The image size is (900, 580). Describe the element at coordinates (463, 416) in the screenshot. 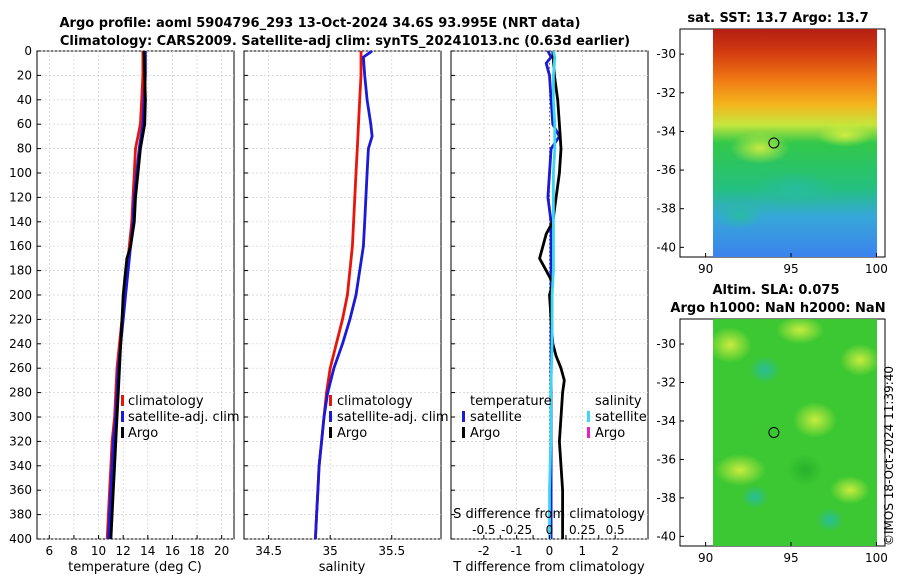

I see `legend-swatch-t-satellite` at that location.